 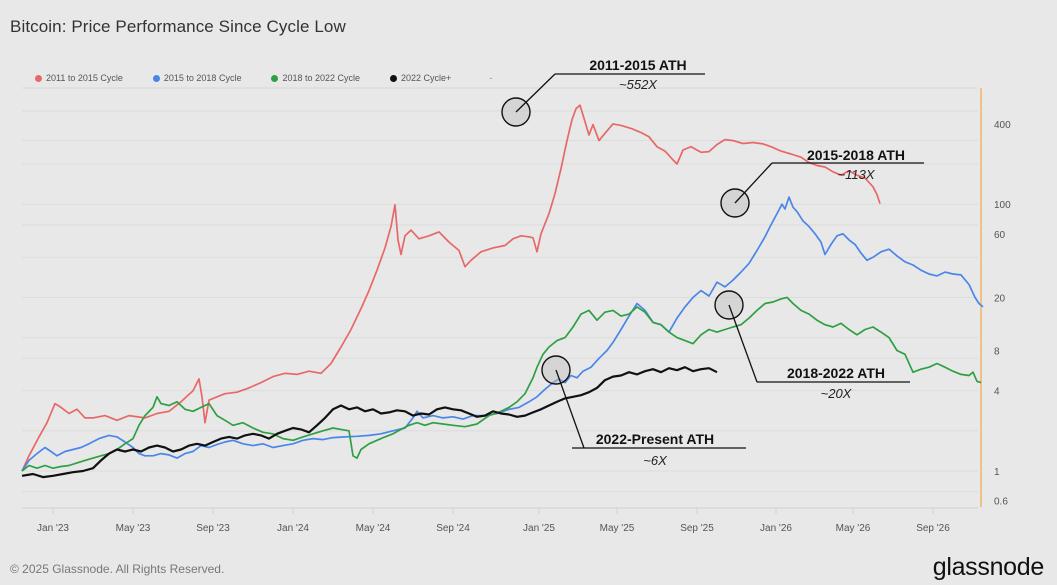 I want to click on y-tick-label: 60, so click(x=1000, y=235).